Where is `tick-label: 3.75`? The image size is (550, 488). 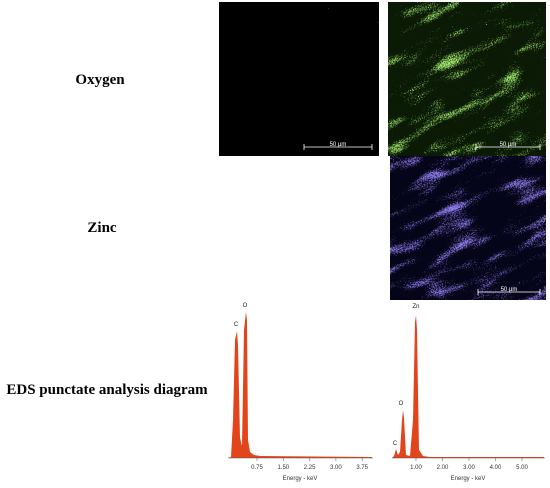
tick-label: 3.75 is located at coordinates (362, 468).